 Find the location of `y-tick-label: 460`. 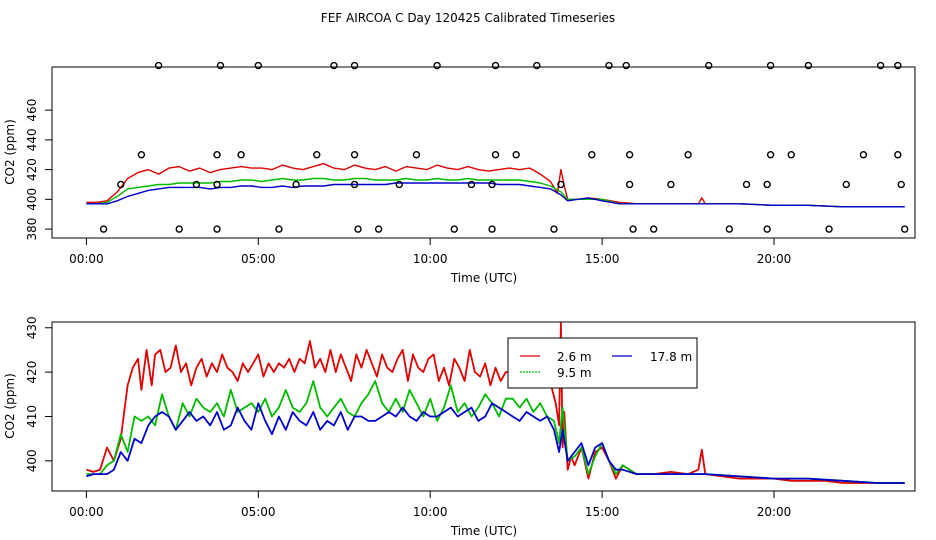

y-tick-label: 460 is located at coordinates (32, 110).